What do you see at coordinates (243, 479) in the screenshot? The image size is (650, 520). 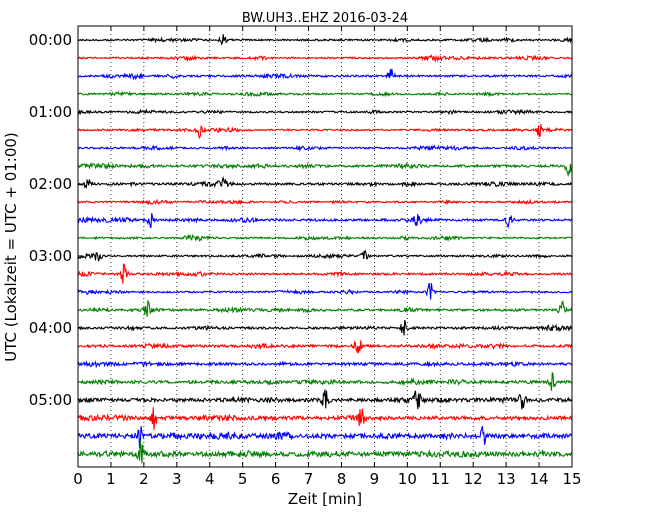 I see `x-tick-label: 5` at bounding box center [243, 479].